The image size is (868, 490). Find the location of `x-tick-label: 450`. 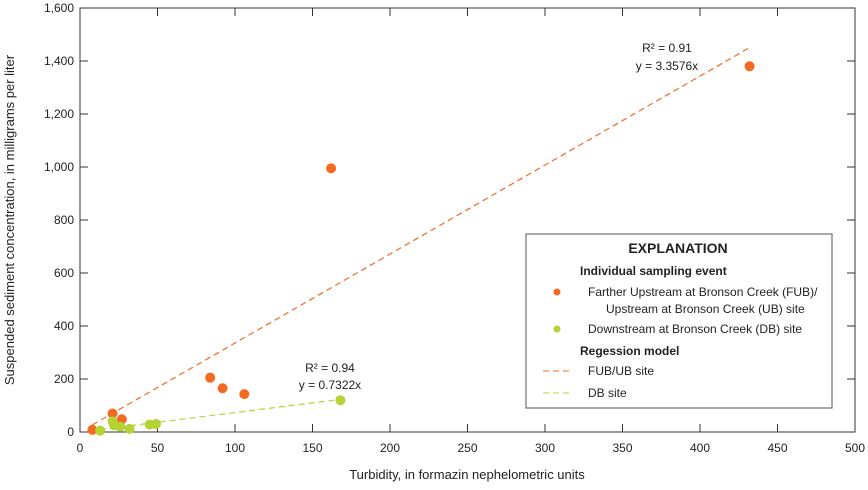

x-tick-label: 450 is located at coordinates (777, 448).